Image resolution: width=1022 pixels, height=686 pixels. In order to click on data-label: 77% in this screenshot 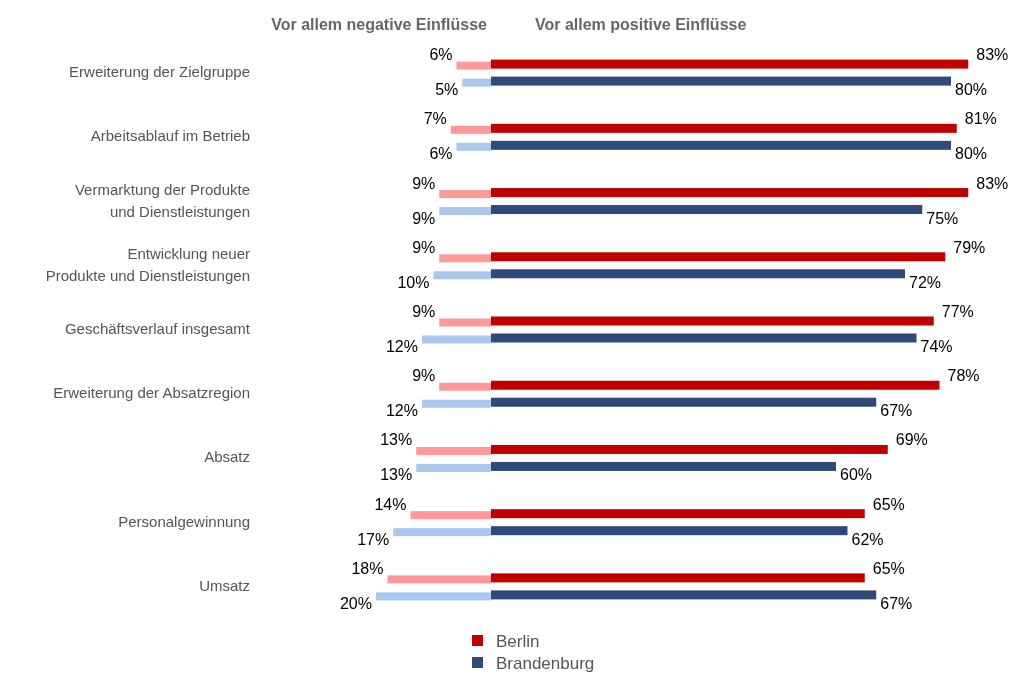, I will do `click(957, 311)`.